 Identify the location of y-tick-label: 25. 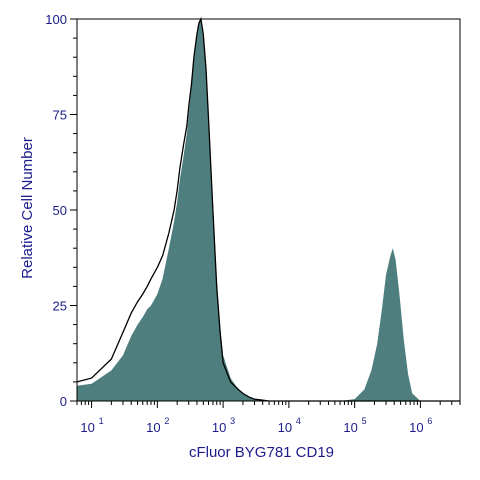
(60, 306).